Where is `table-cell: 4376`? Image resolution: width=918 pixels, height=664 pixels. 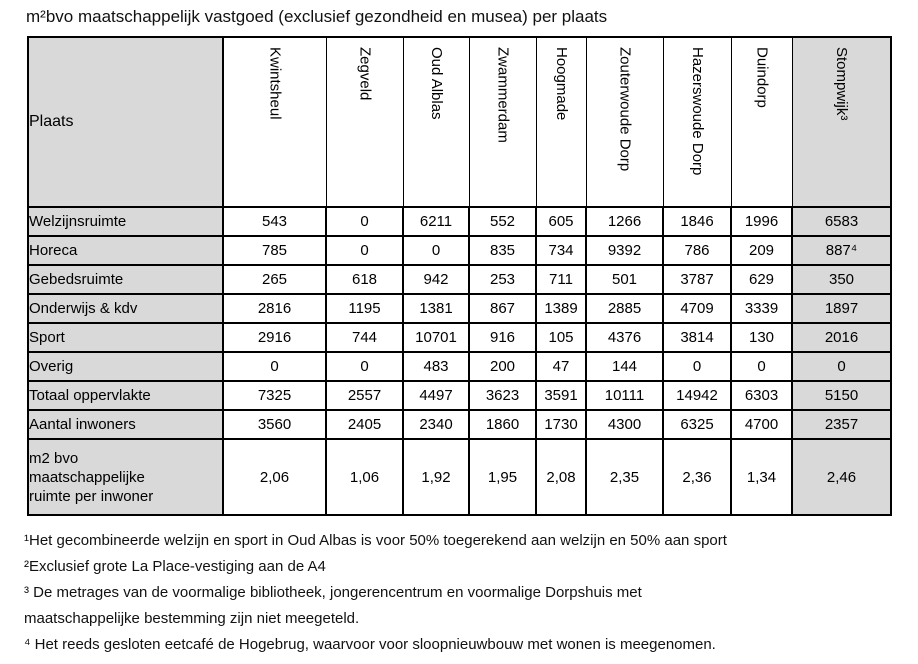 table-cell: 4376 is located at coordinates (624, 337).